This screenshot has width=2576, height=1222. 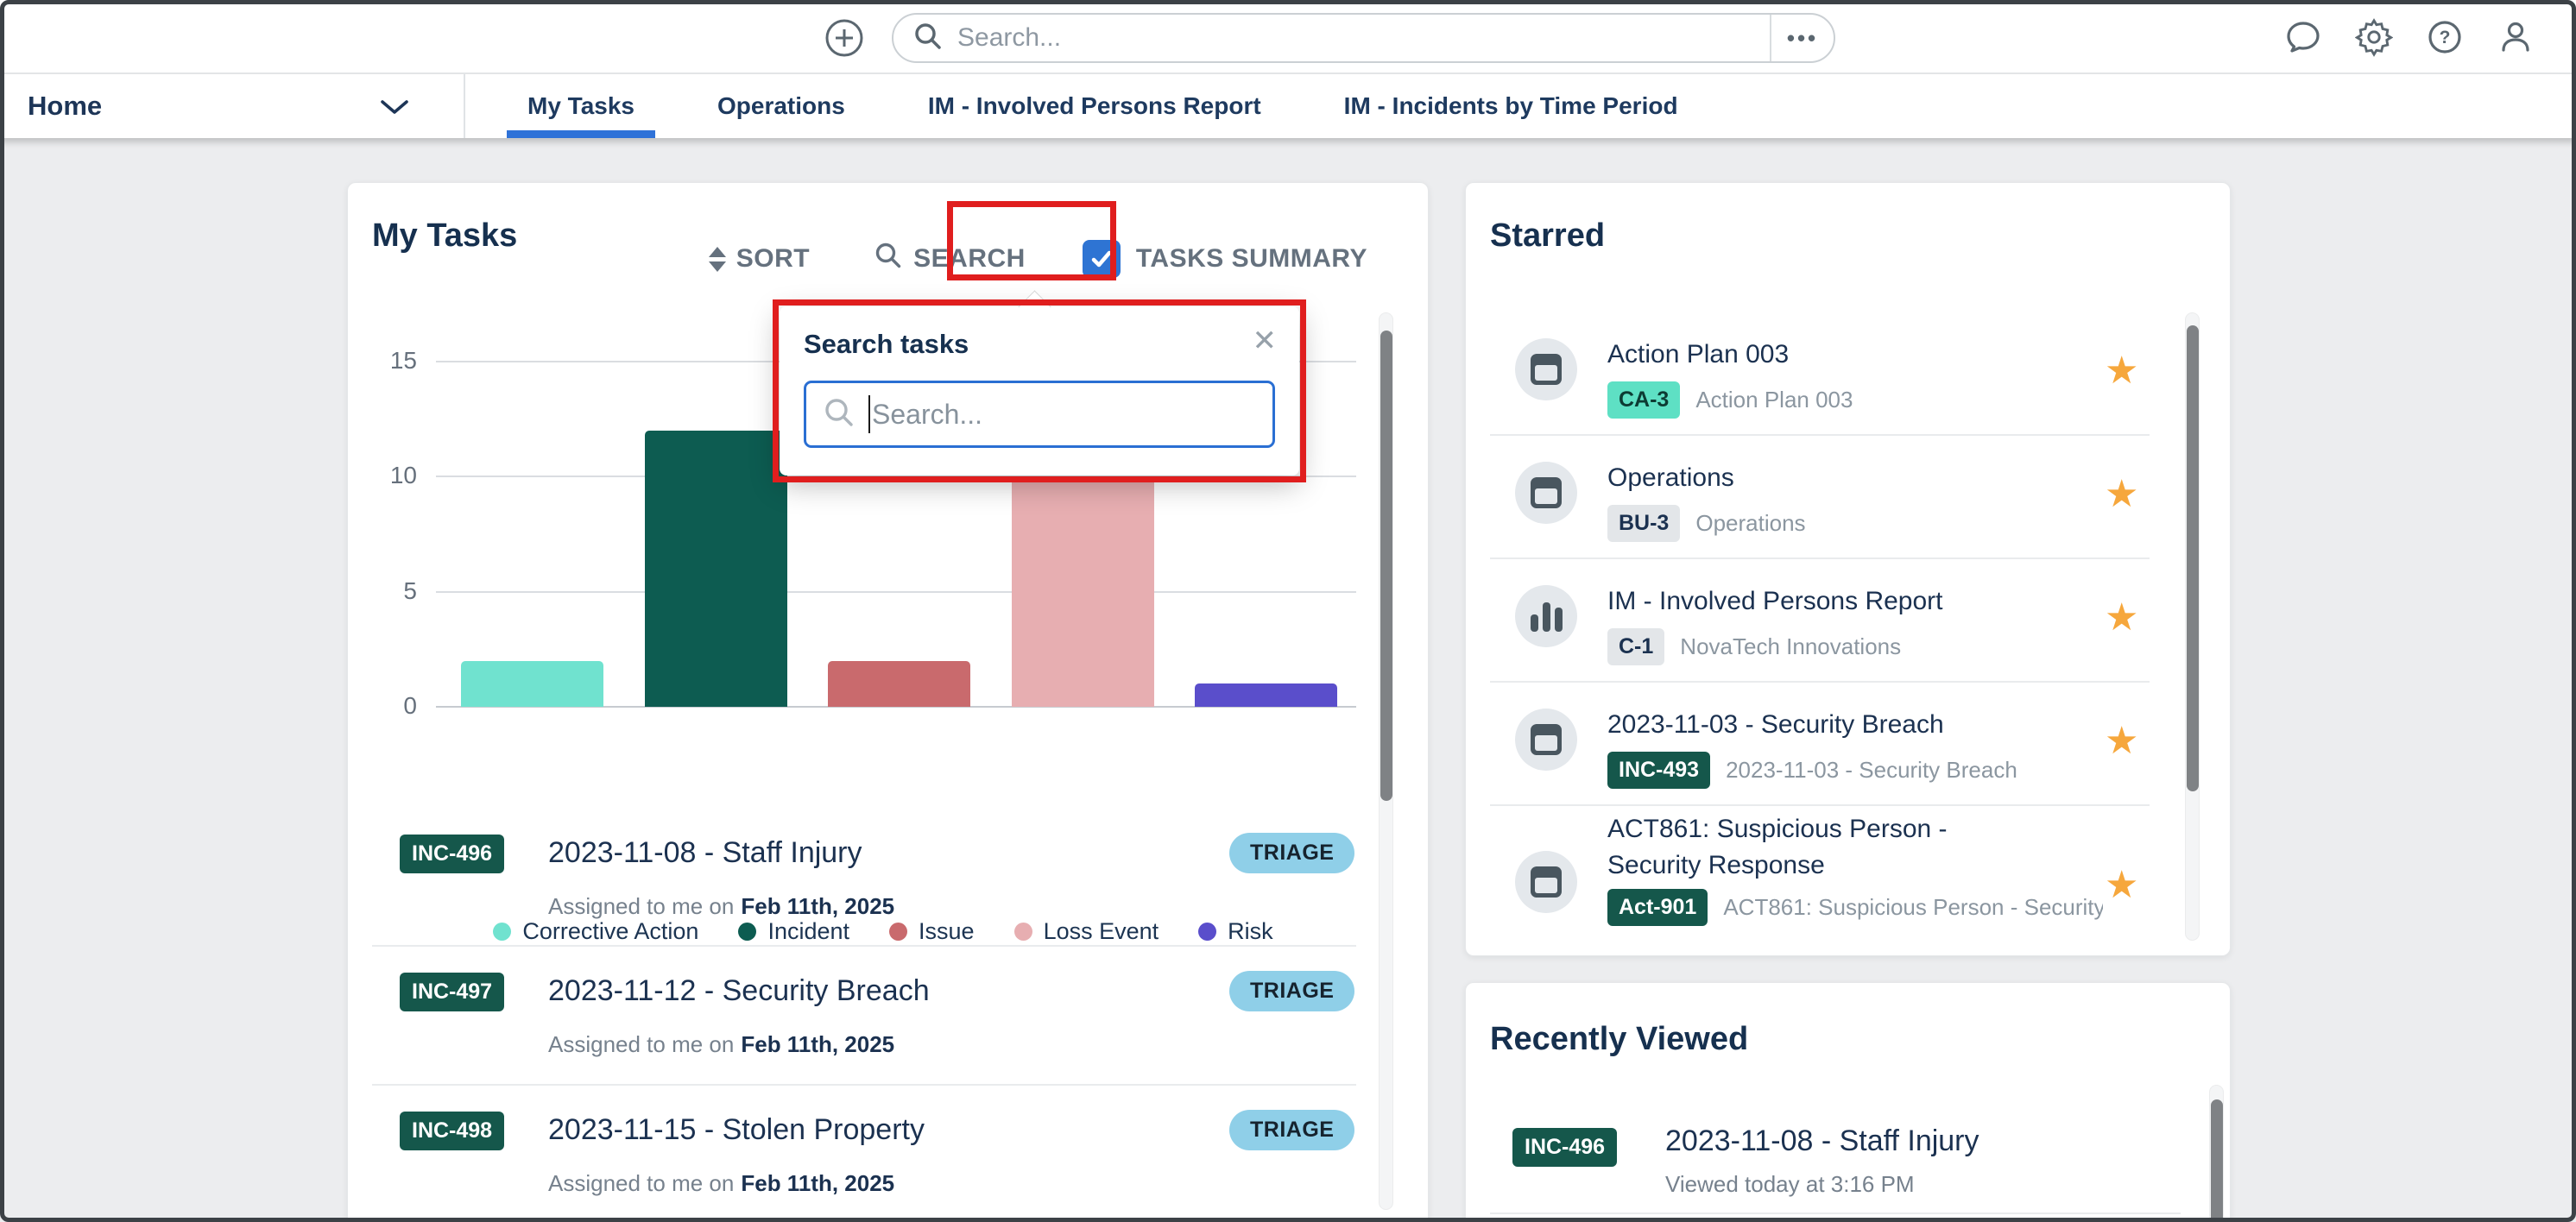 I want to click on search-more-button: •••, so click(x=1802, y=37).